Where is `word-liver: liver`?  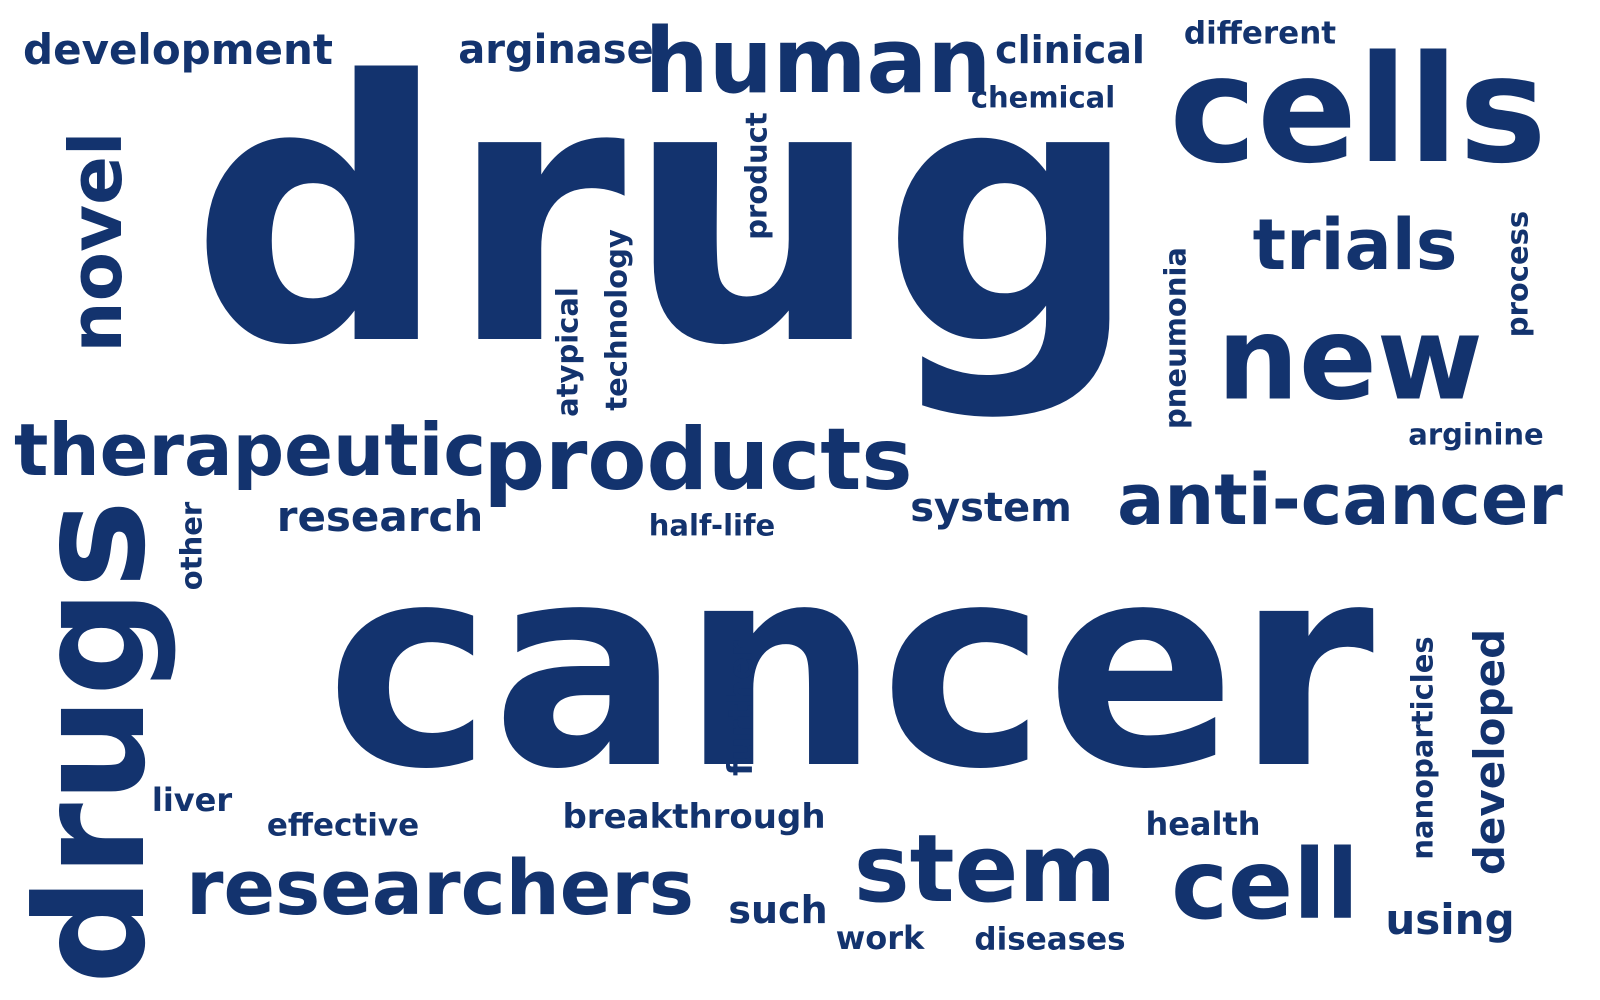
word-liver: liver is located at coordinates (192, 800).